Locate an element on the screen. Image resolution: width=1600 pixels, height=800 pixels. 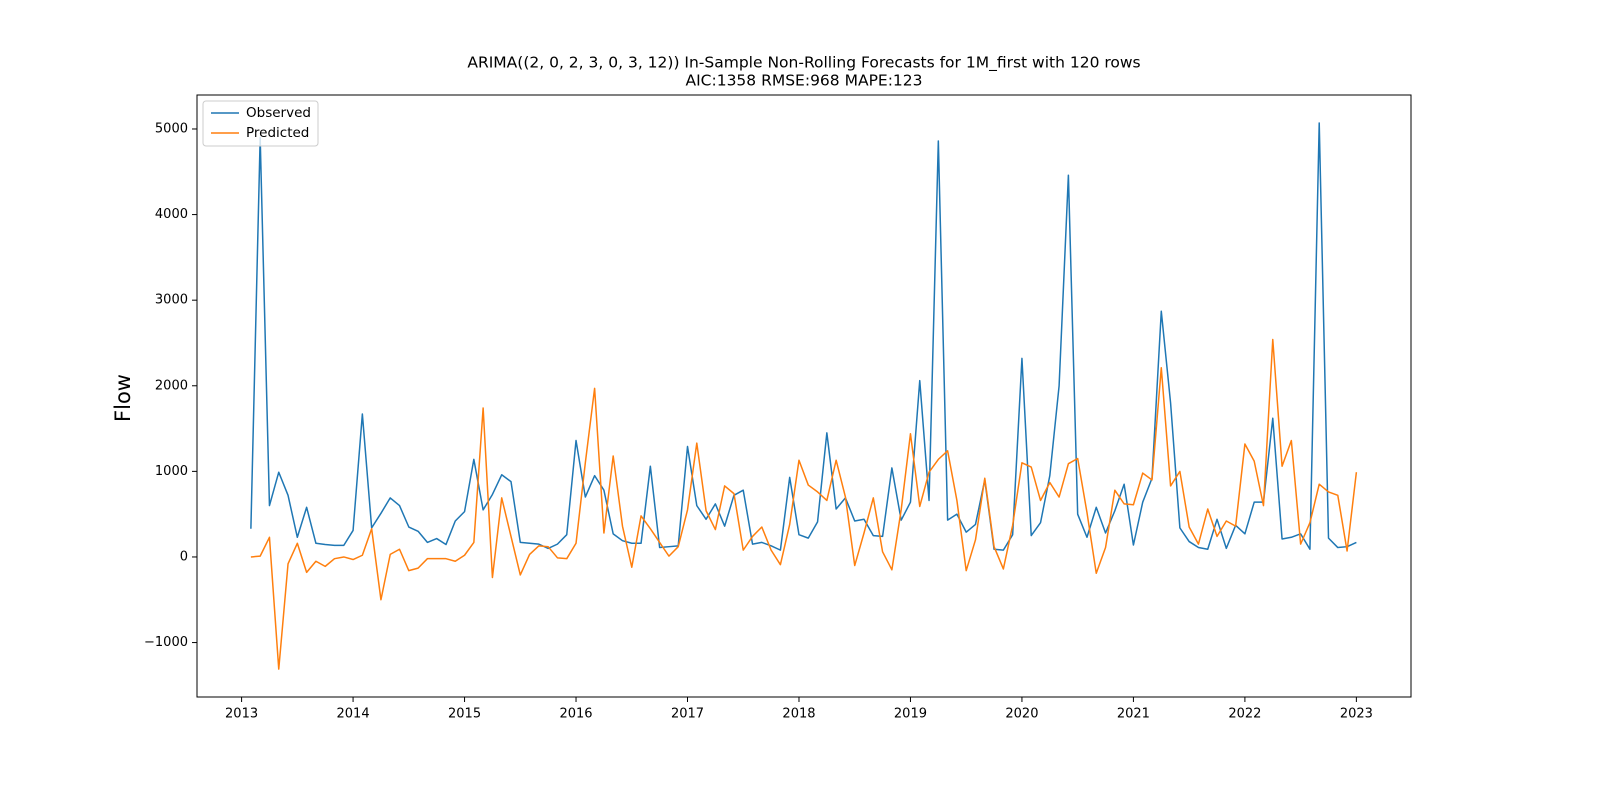
y-tick-label: −1000 is located at coordinates (166, 642).